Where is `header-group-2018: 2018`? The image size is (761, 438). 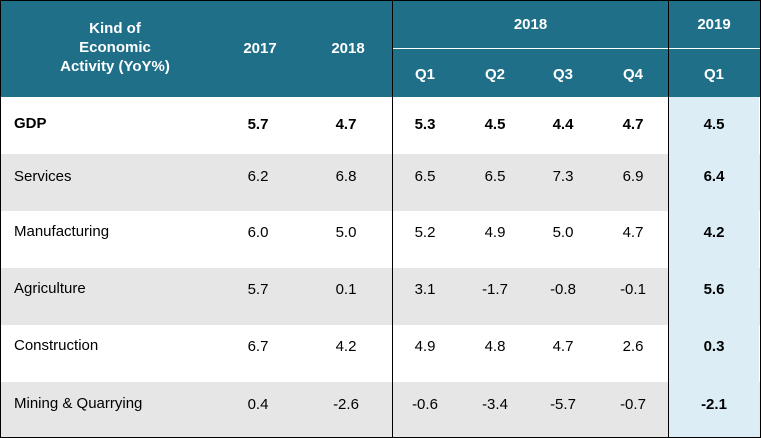 header-group-2018: 2018 is located at coordinates (530, 24).